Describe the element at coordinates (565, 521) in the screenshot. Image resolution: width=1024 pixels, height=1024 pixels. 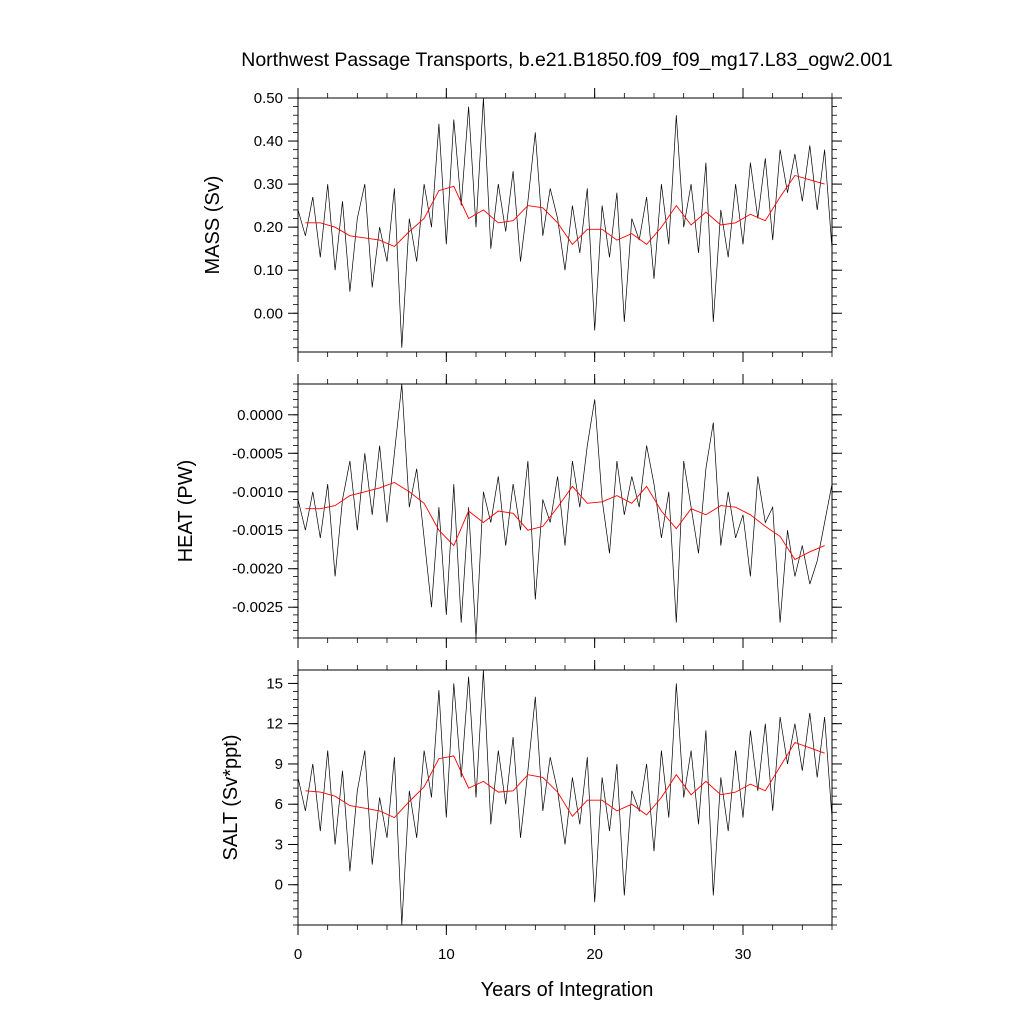
I see `heat-annual-mean-line` at that location.